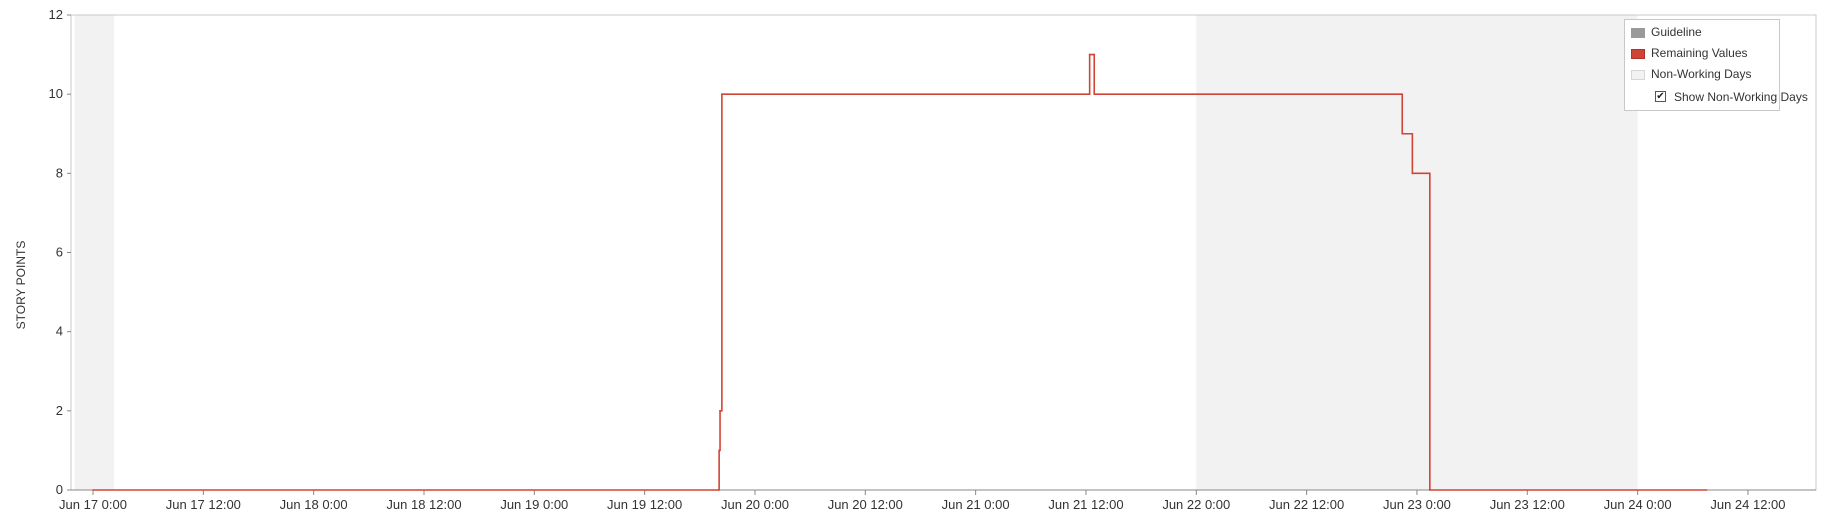  Describe the element at coordinates (1701, 74) in the screenshot. I see `legend-label: Non-Working Days` at that location.